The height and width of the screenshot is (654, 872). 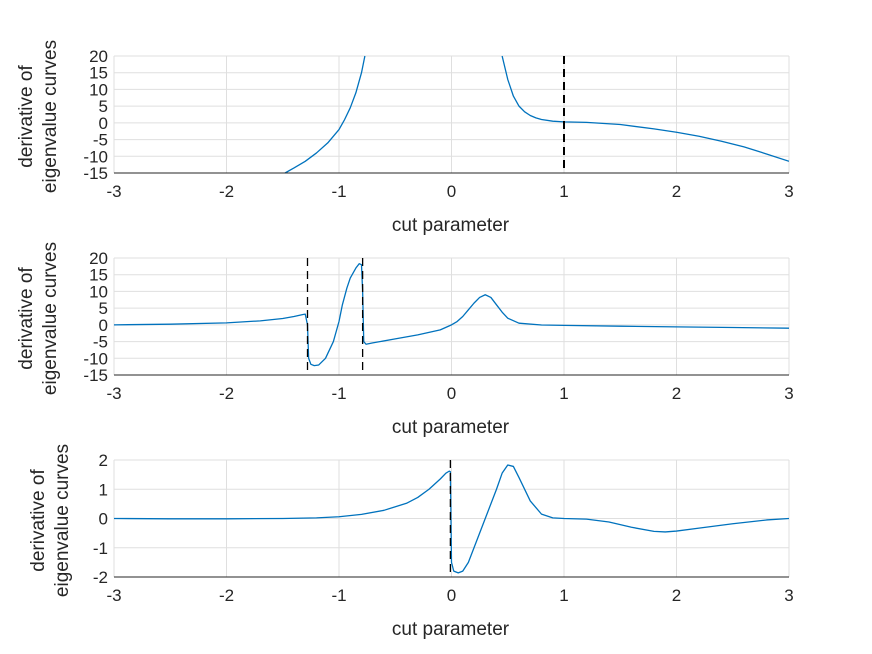 What do you see at coordinates (103, 460) in the screenshot?
I see `y-tick-label: 2` at bounding box center [103, 460].